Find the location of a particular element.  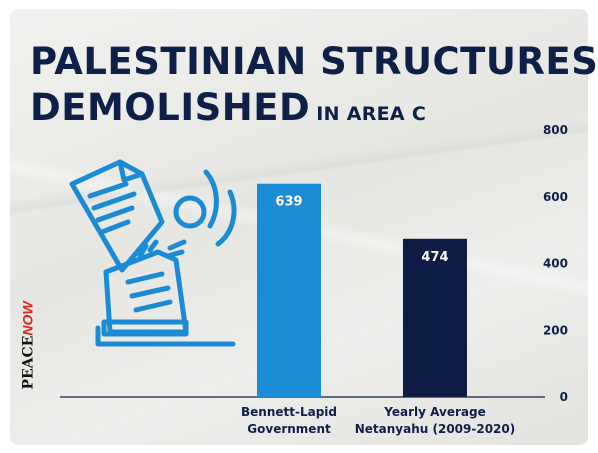

y-tick-label: 200 is located at coordinates (555, 330).